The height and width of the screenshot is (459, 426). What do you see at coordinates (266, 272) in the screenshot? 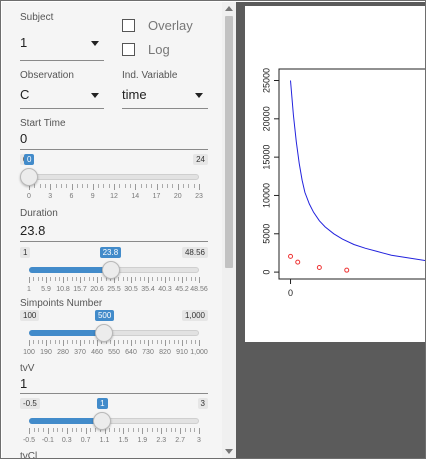
I see `y-tick-label: 0` at bounding box center [266, 272].